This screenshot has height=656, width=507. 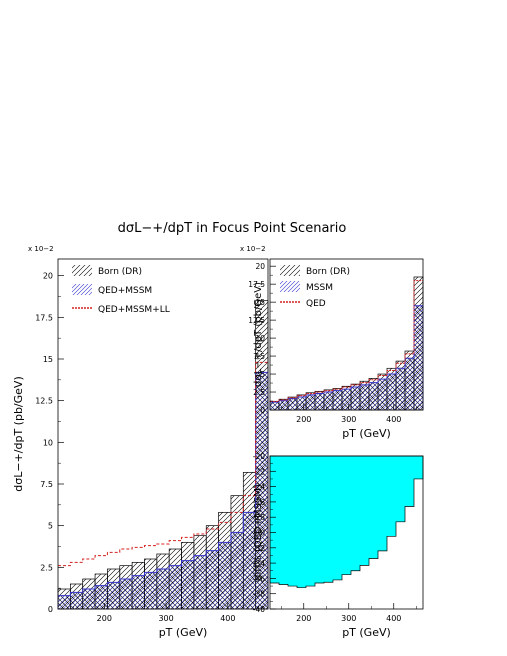 I want to click on legend-label: QED+MSSM, so click(x=125, y=291).